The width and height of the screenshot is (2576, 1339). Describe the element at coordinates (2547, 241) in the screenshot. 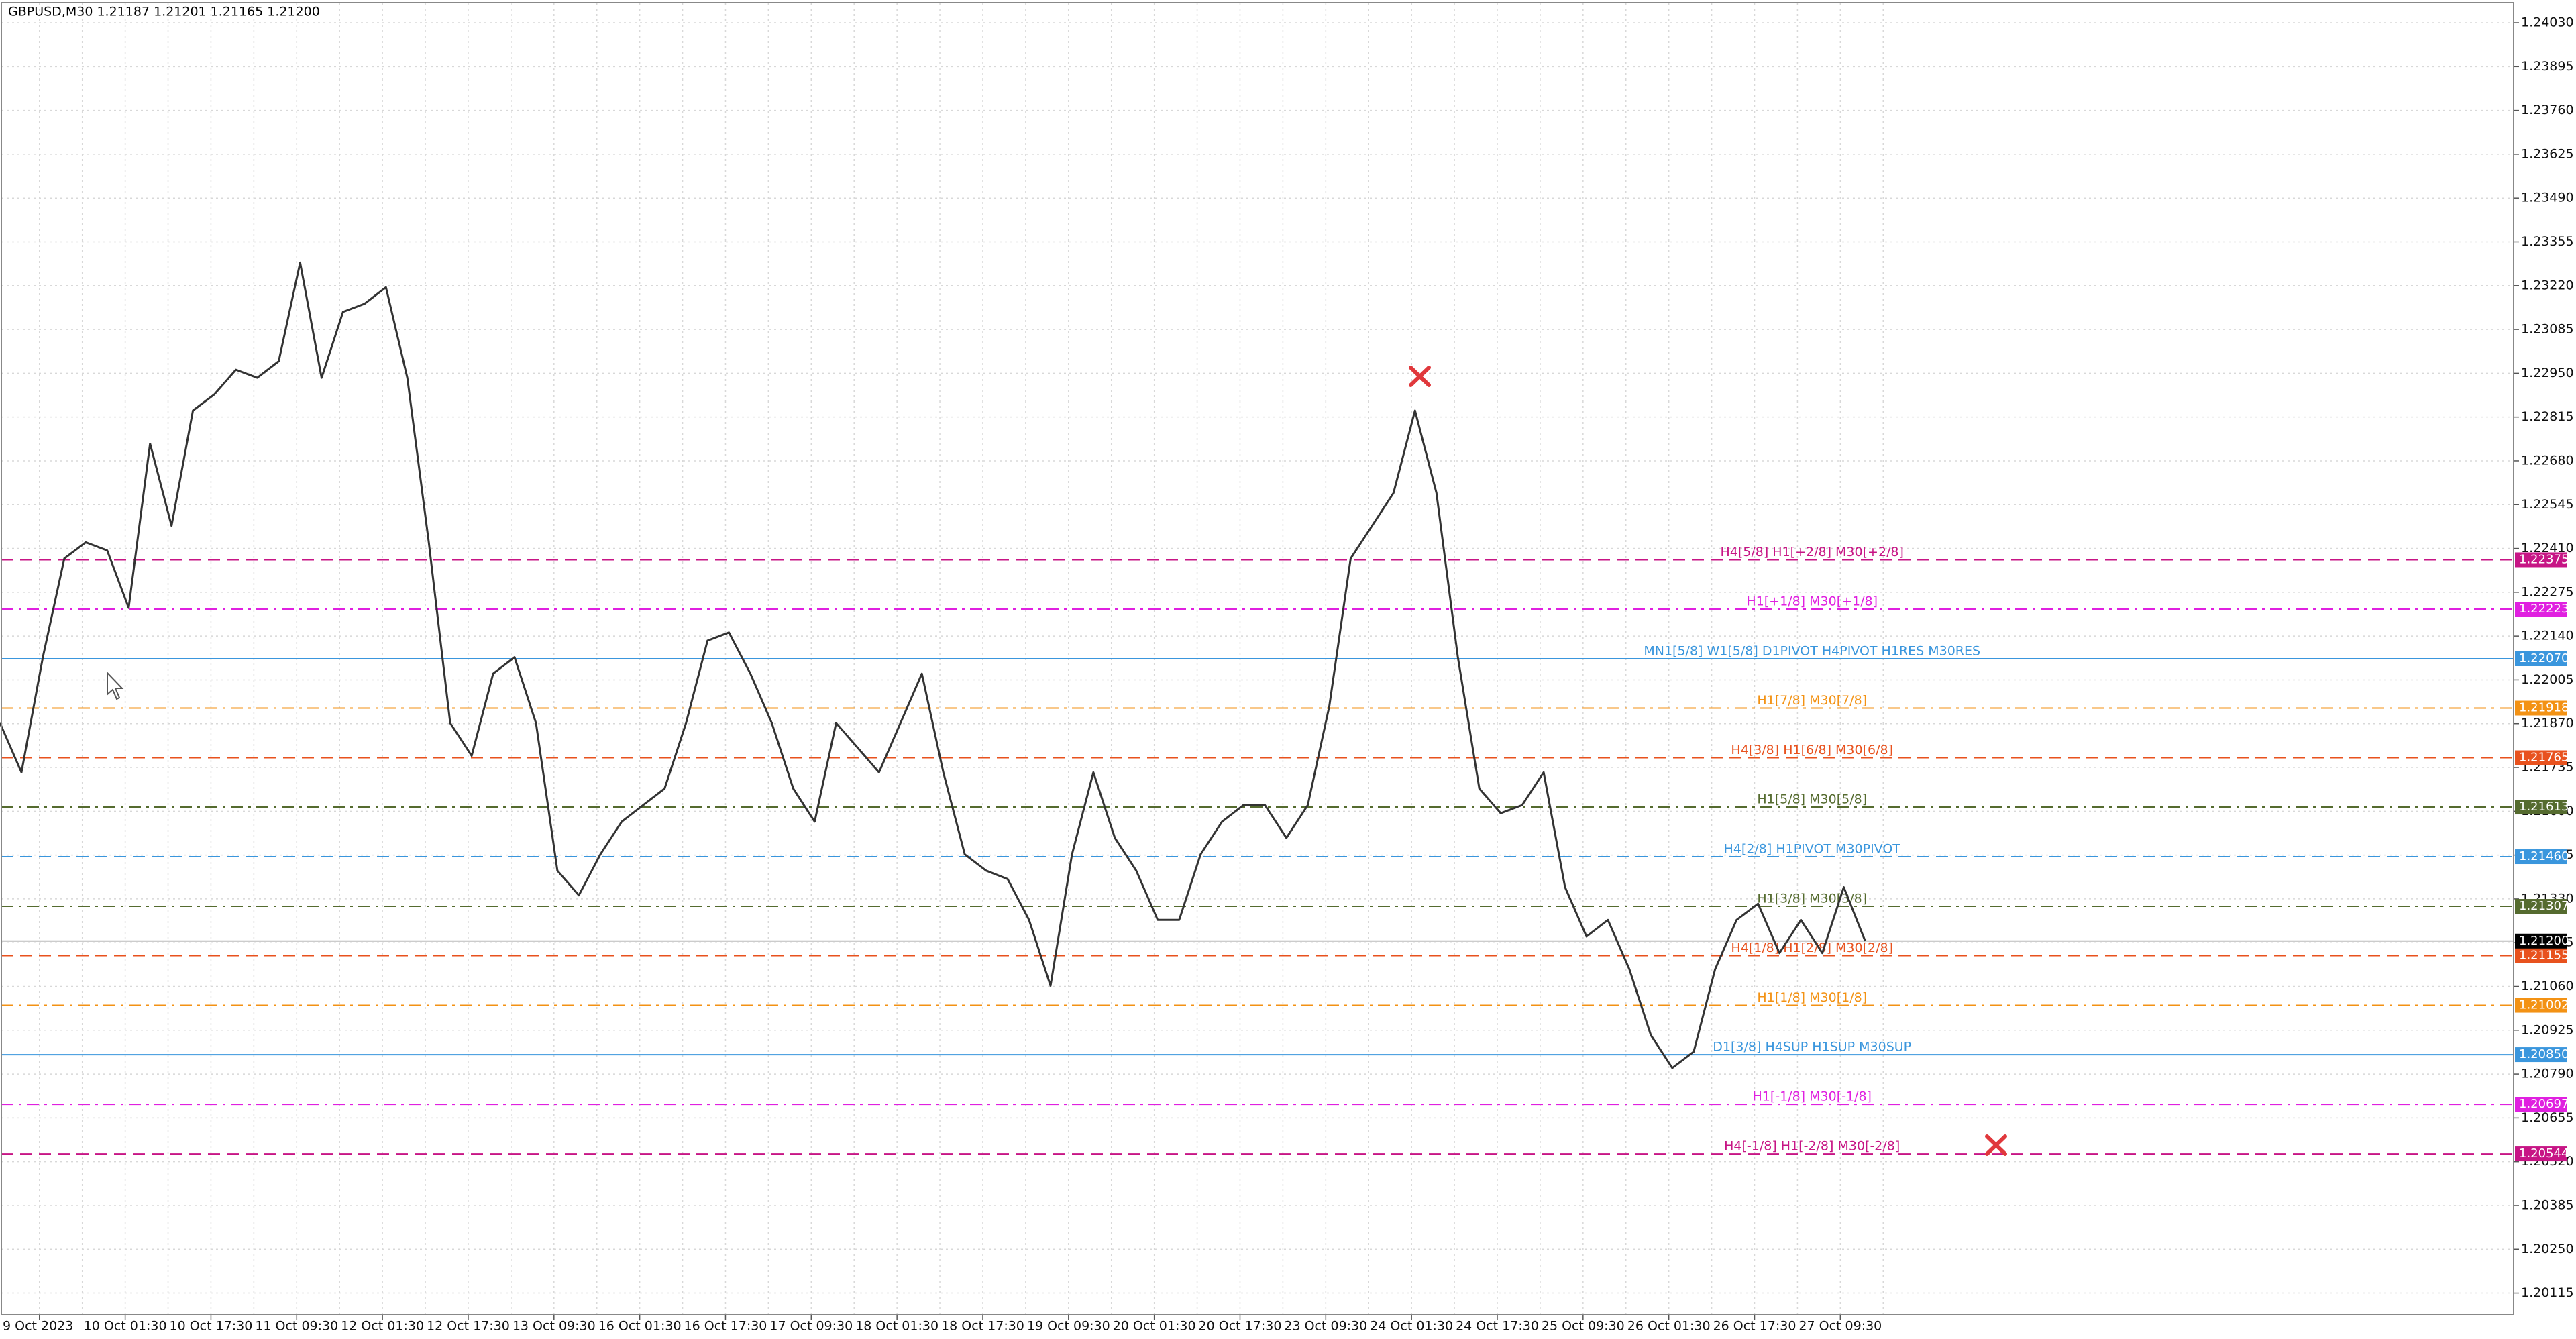

I see `y-tick-label: 1.23355` at that location.